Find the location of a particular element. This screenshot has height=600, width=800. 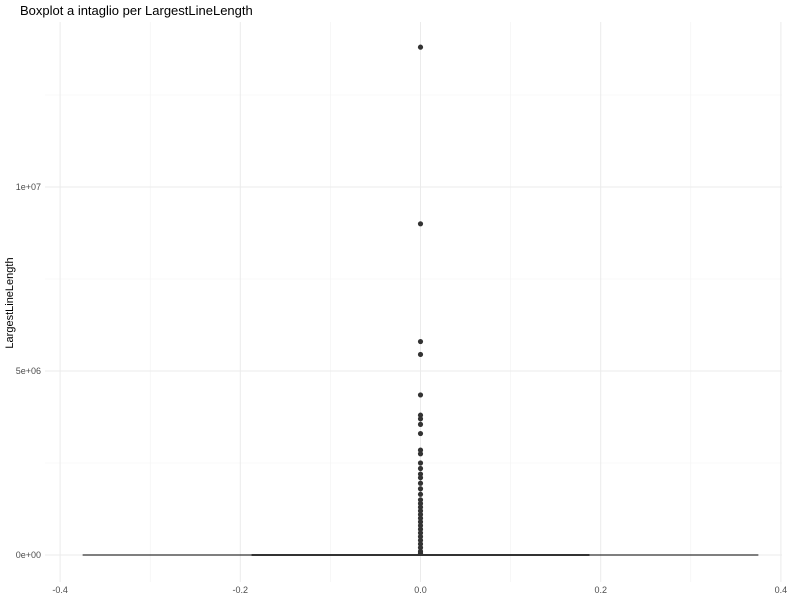

y-tick-label: 1e+07 is located at coordinates (28, 187).